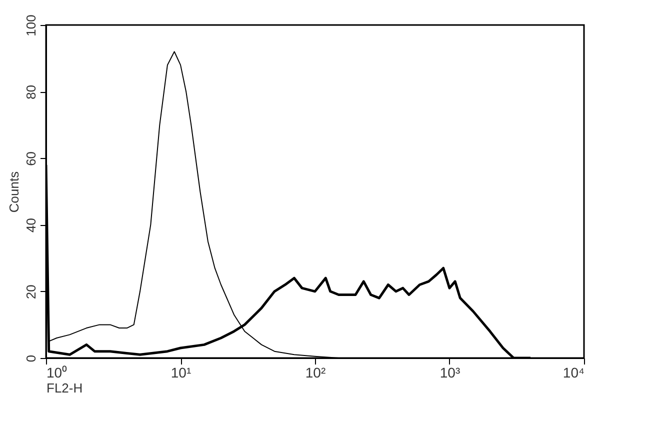  Describe the element at coordinates (57, 372) in the screenshot. I see `x-tick-label: 10⁰` at that location.